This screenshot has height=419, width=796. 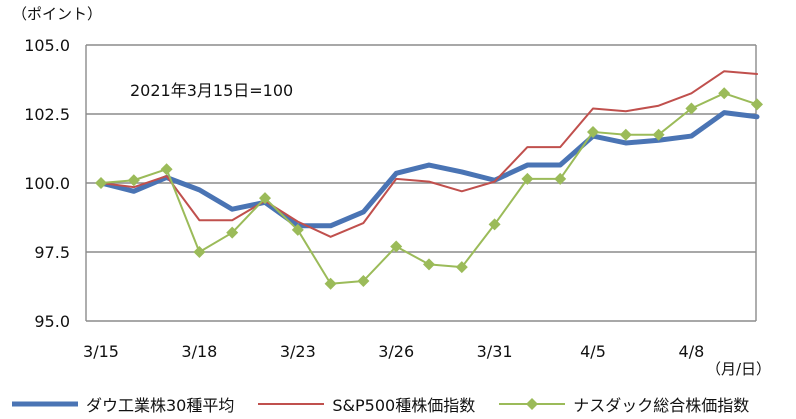 I want to click on legend-label-sp500: S&P500種株価指数, so click(x=404, y=405).